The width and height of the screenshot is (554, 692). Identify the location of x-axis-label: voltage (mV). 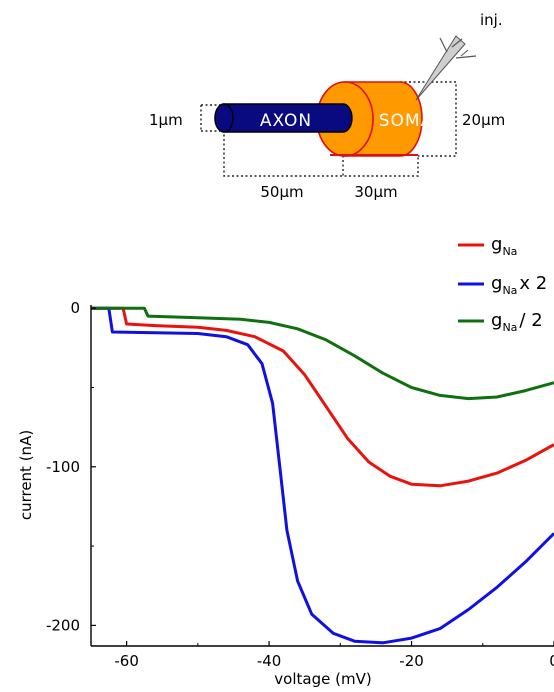
(322, 679).